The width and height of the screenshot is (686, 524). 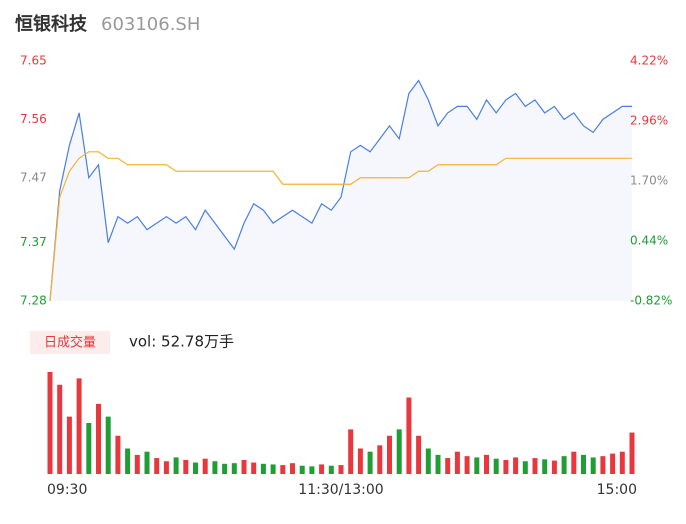 I want to click on y-tick-label: 7.65, so click(x=33, y=61).